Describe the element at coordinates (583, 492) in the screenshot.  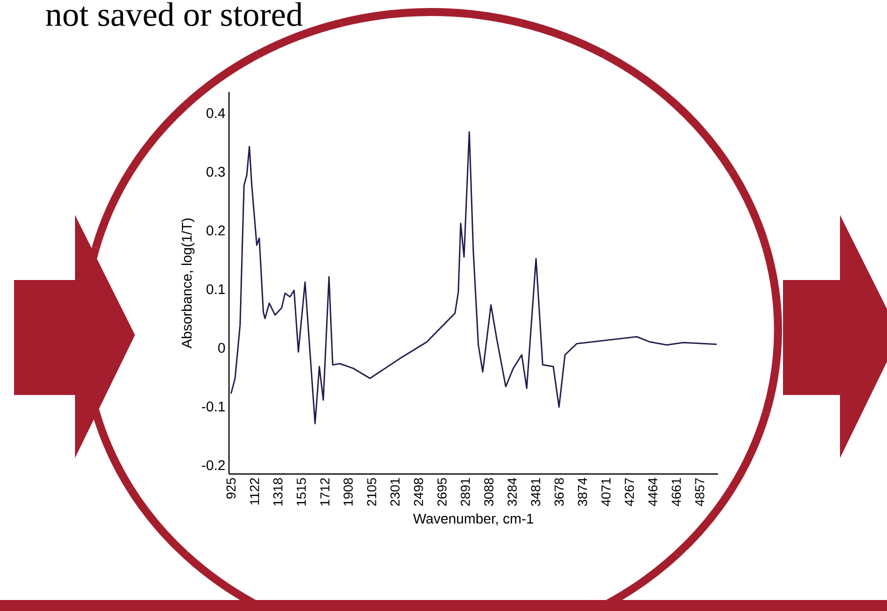
I see `x-tick-label: 3874` at that location.